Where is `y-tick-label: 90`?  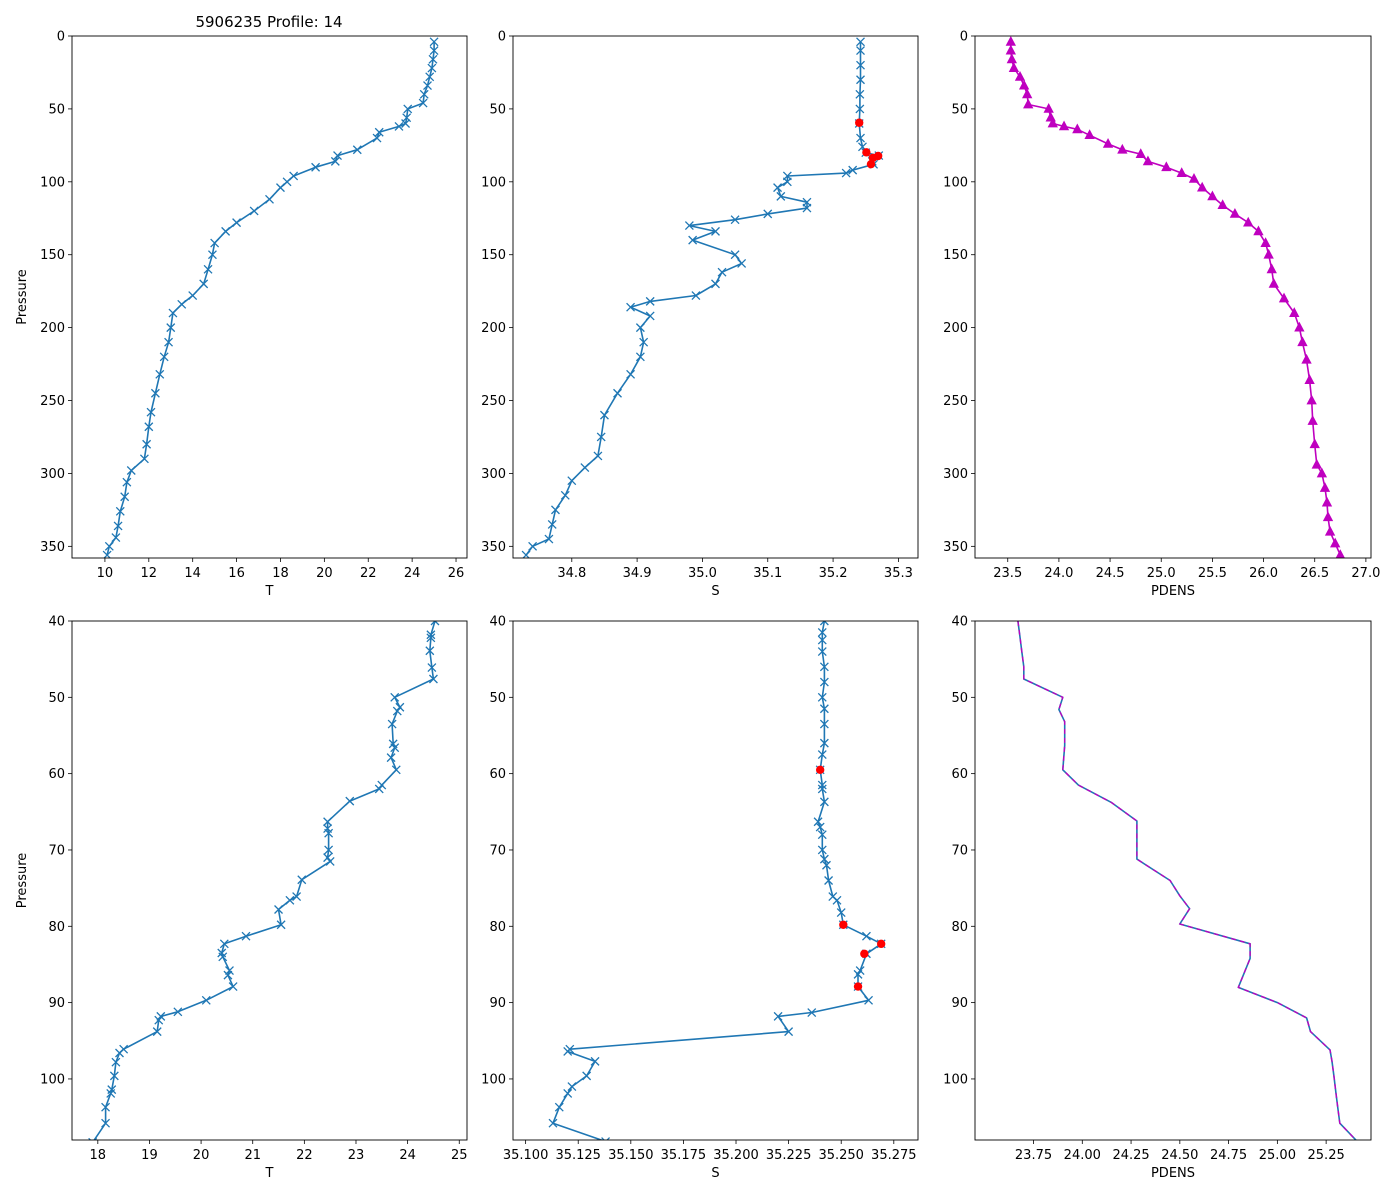
y-tick-label: 90 is located at coordinates (497, 1003).